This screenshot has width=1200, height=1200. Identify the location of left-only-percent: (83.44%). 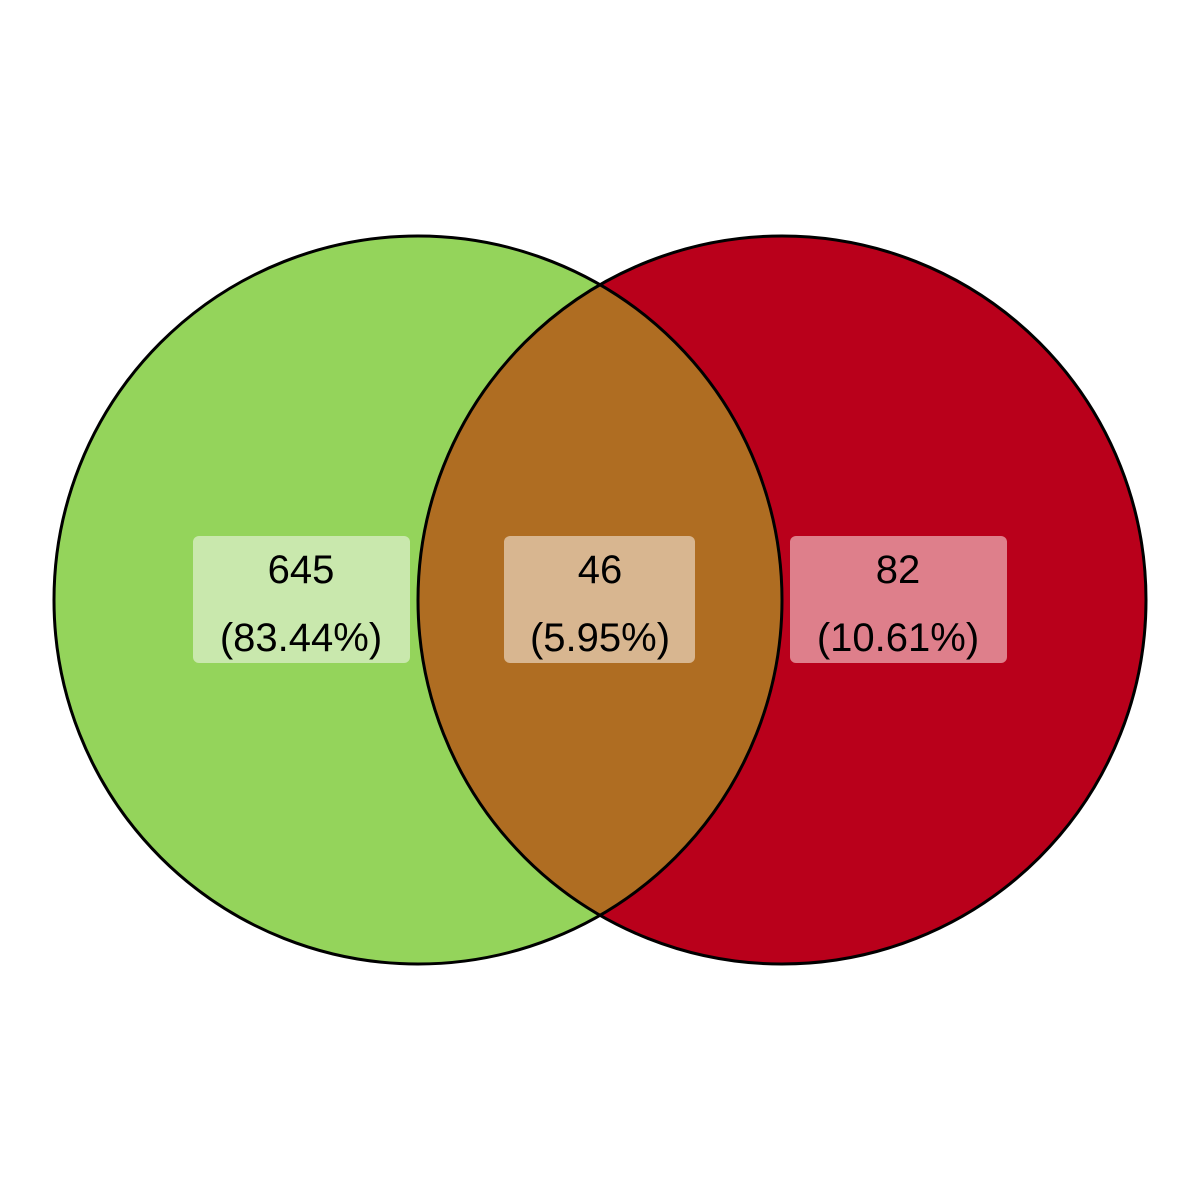
(301, 638).